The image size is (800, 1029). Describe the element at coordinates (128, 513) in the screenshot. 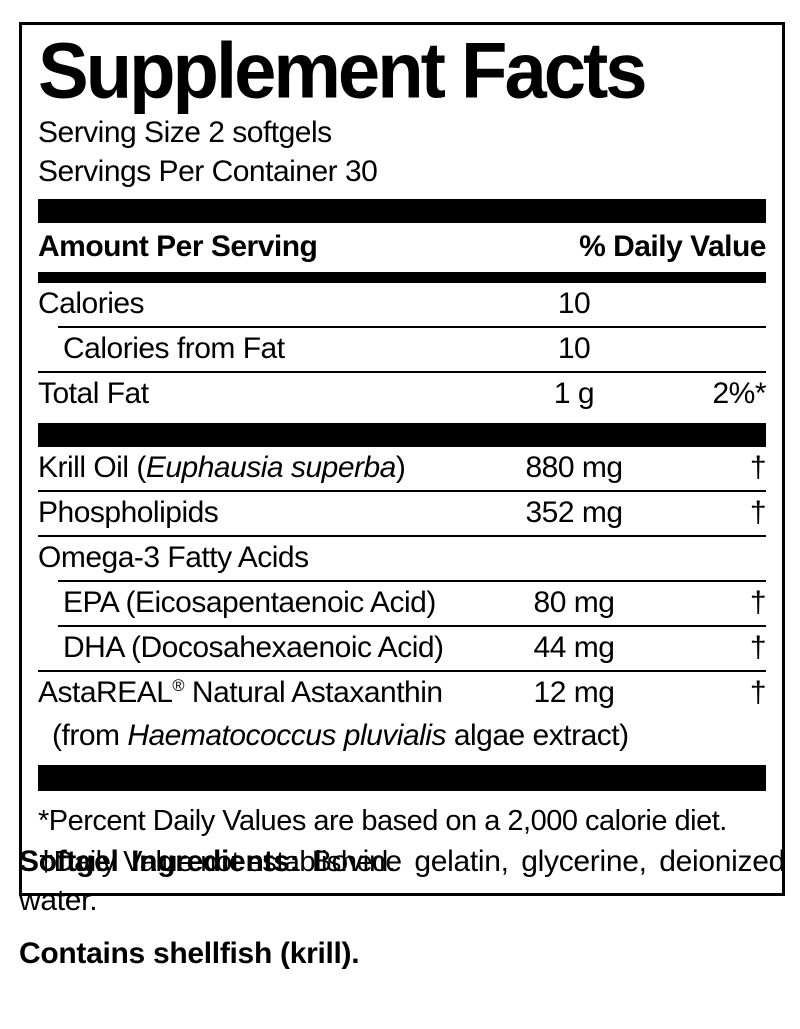

I see `nutrient-name: Phospholipids` at that location.